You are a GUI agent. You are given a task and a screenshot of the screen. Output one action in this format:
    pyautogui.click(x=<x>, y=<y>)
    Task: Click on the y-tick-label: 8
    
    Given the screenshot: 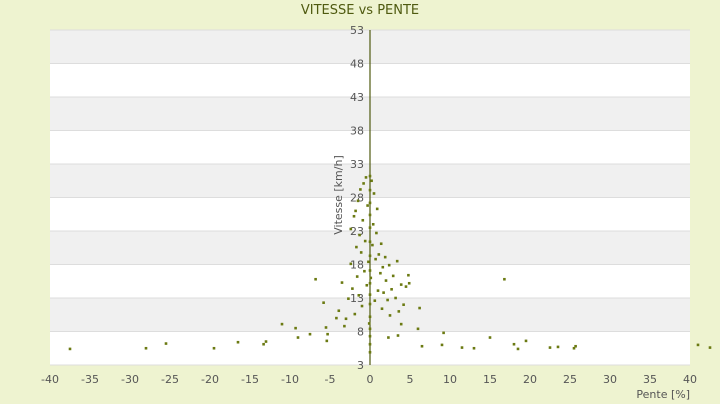 What is the action you would take?
    pyautogui.click(x=360, y=332)
    